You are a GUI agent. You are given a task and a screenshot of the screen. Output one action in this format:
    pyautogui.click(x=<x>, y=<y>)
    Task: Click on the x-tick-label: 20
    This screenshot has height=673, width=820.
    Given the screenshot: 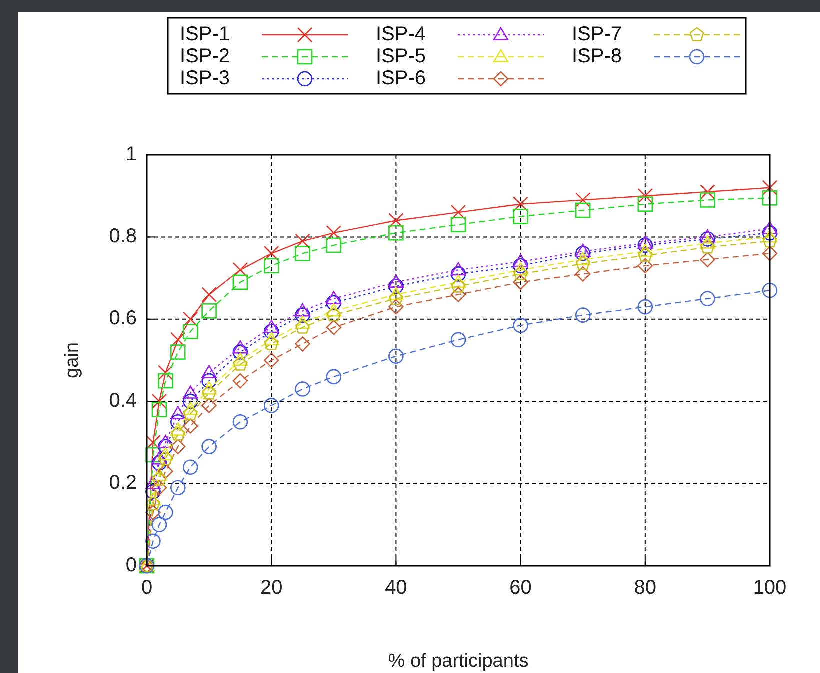 What is the action you would take?
    pyautogui.click(x=271, y=588)
    